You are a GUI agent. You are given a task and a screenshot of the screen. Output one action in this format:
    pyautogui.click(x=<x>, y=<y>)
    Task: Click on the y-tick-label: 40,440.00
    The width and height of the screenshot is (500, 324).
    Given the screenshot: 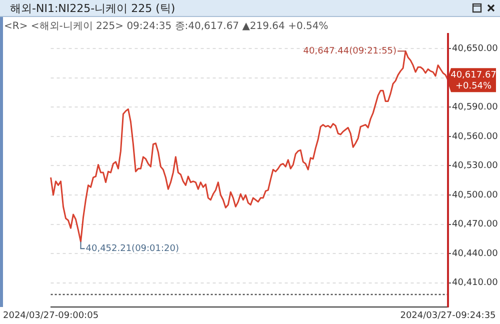 What is the action you would take?
    pyautogui.click(x=475, y=253)
    